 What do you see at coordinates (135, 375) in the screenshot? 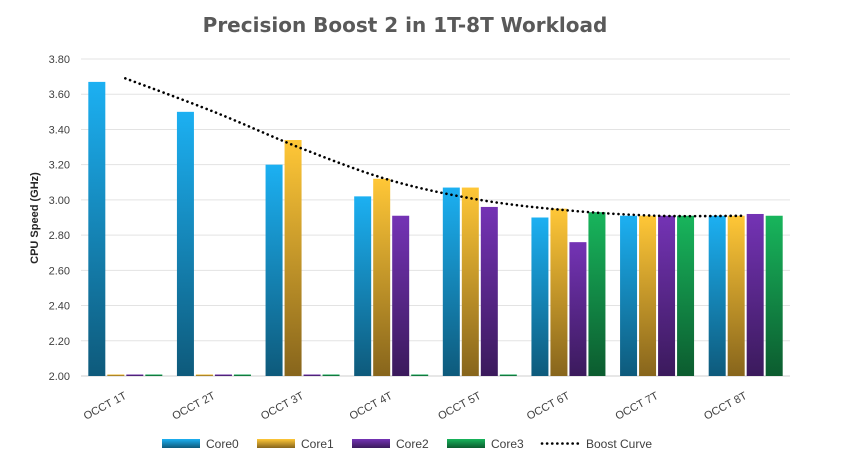
I see `bar-core2-occt-1t` at bounding box center [135, 375].